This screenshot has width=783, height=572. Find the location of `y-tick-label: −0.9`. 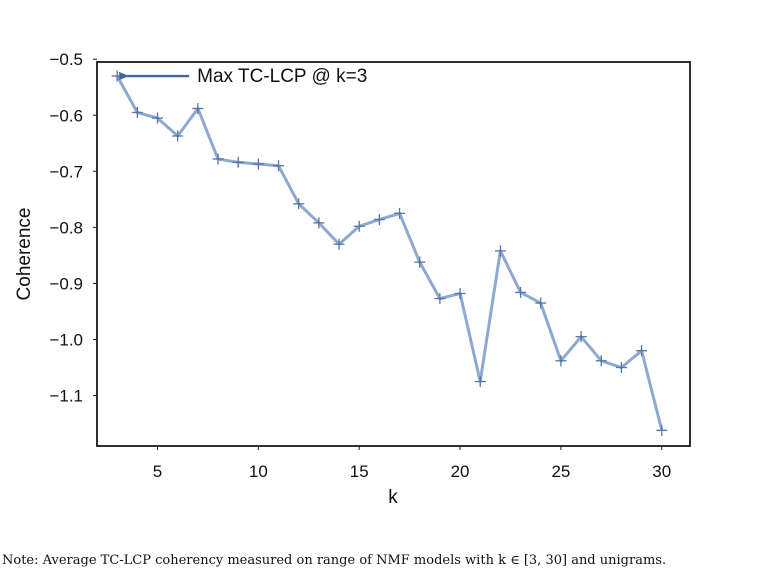

y-tick-label: −0.9 is located at coordinates (66, 283).